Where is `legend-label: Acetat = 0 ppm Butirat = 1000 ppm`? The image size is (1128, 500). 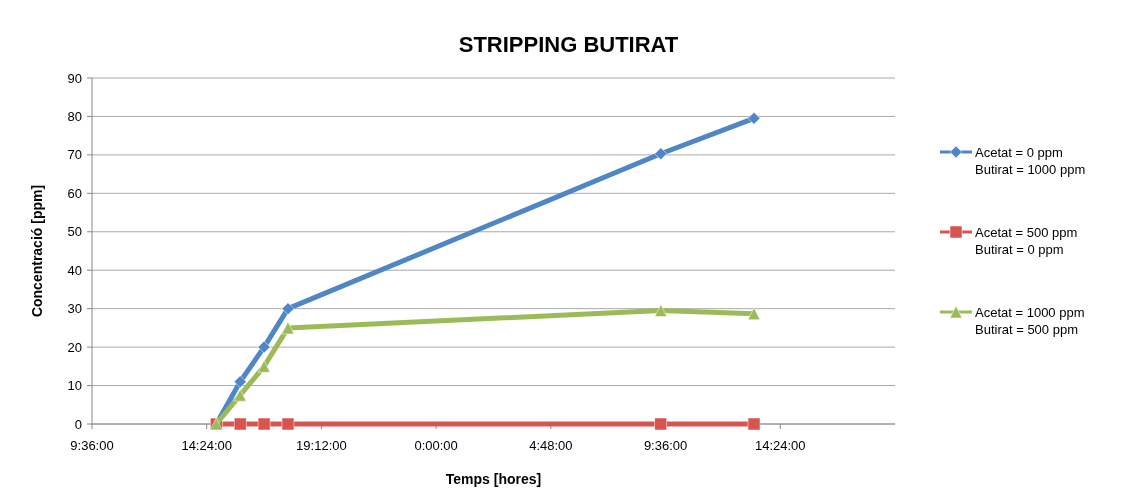
legend-label: Acetat = 0 ppm Butirat = 1000 ppm is located at coordinates (1030, 161).